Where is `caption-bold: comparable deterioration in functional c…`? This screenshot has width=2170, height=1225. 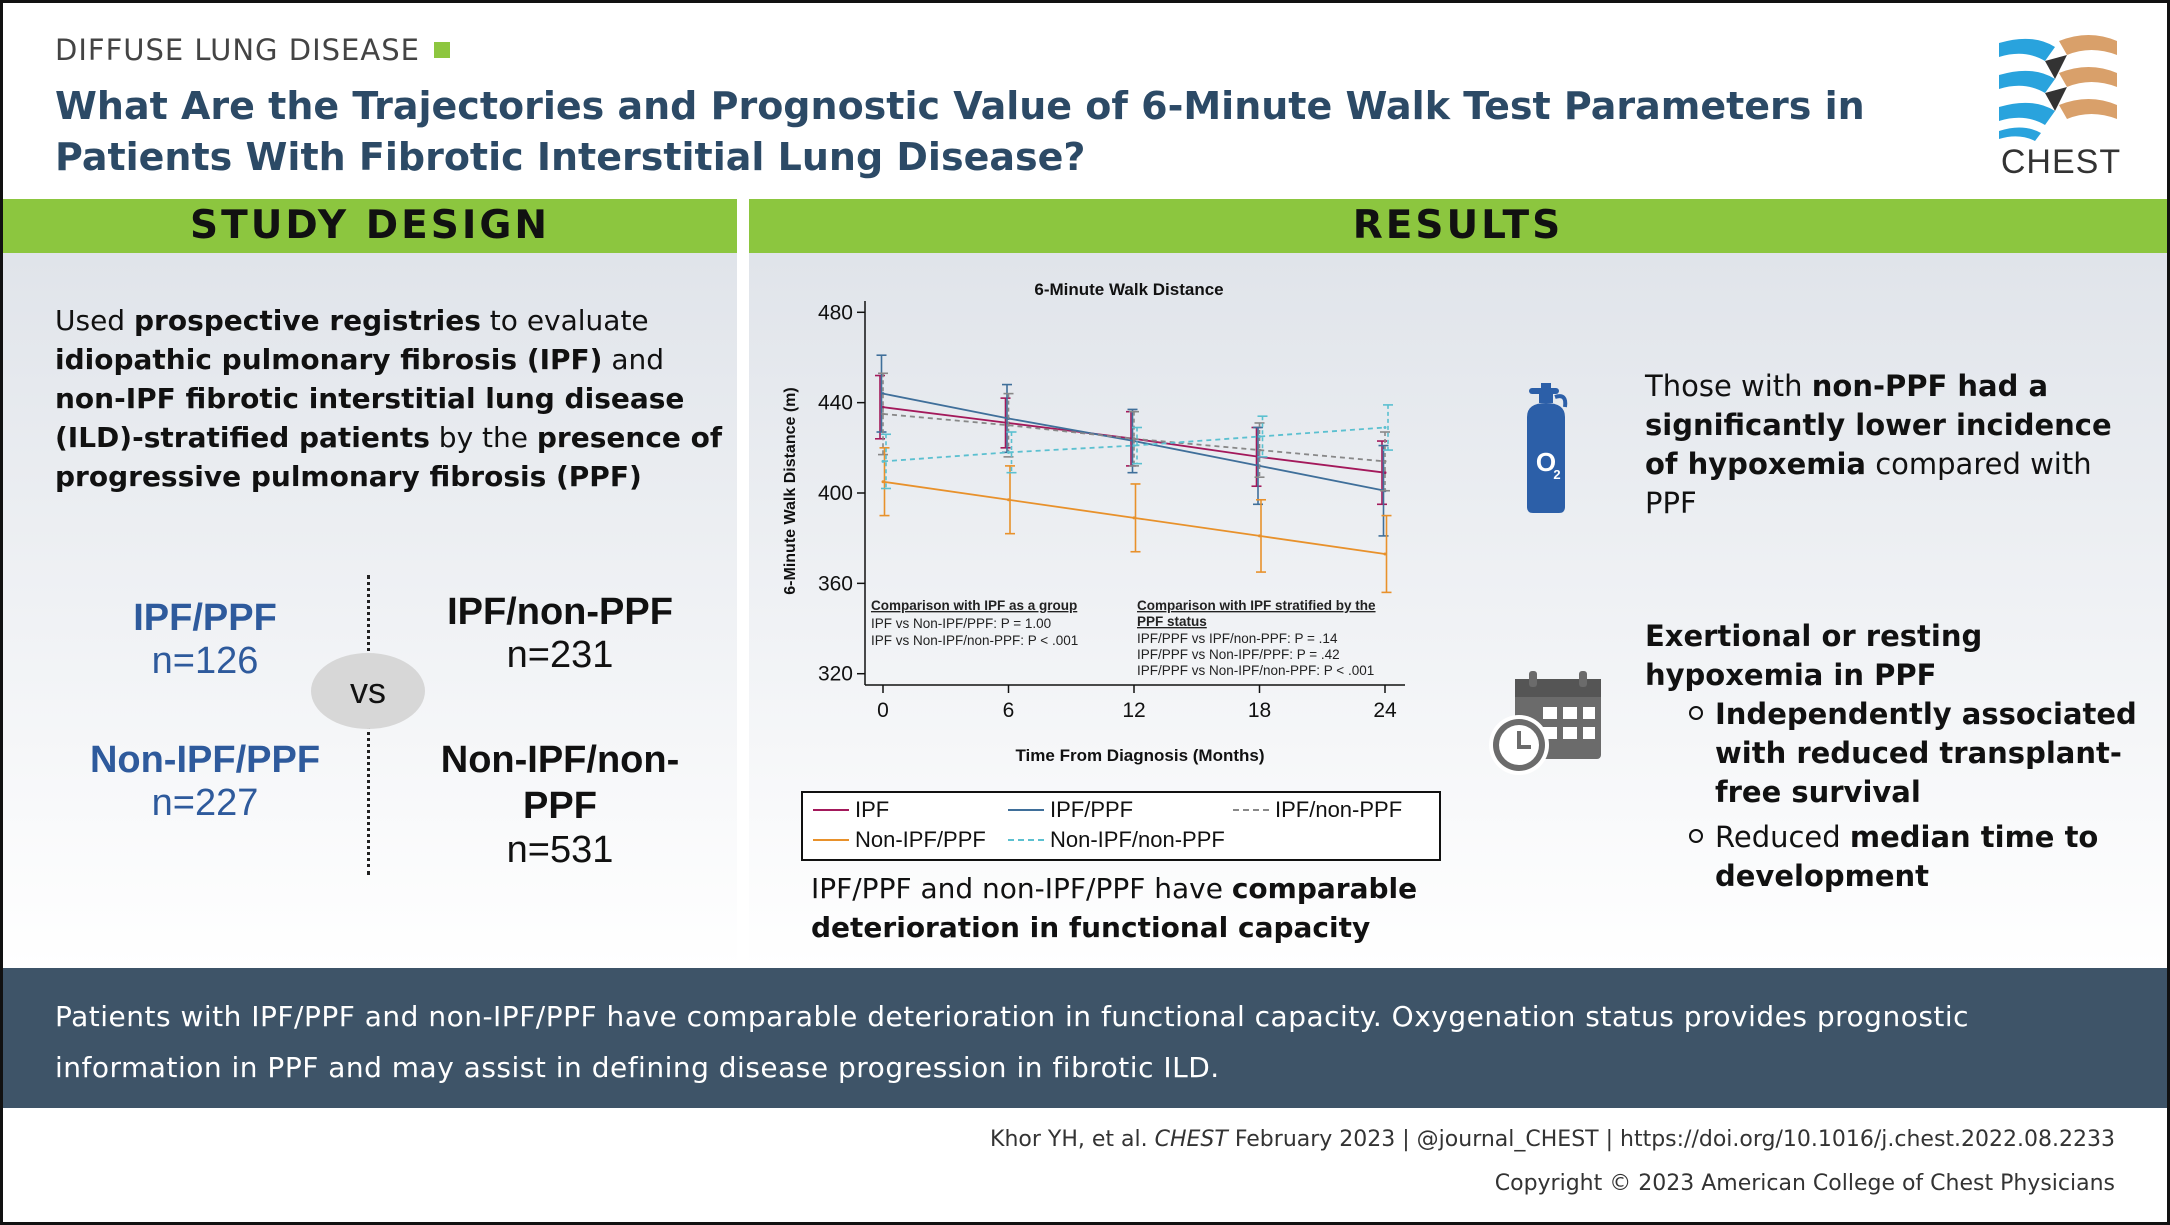 caption-bold: comparable deterioration in functional c… is located at coordinates (1114, 908).